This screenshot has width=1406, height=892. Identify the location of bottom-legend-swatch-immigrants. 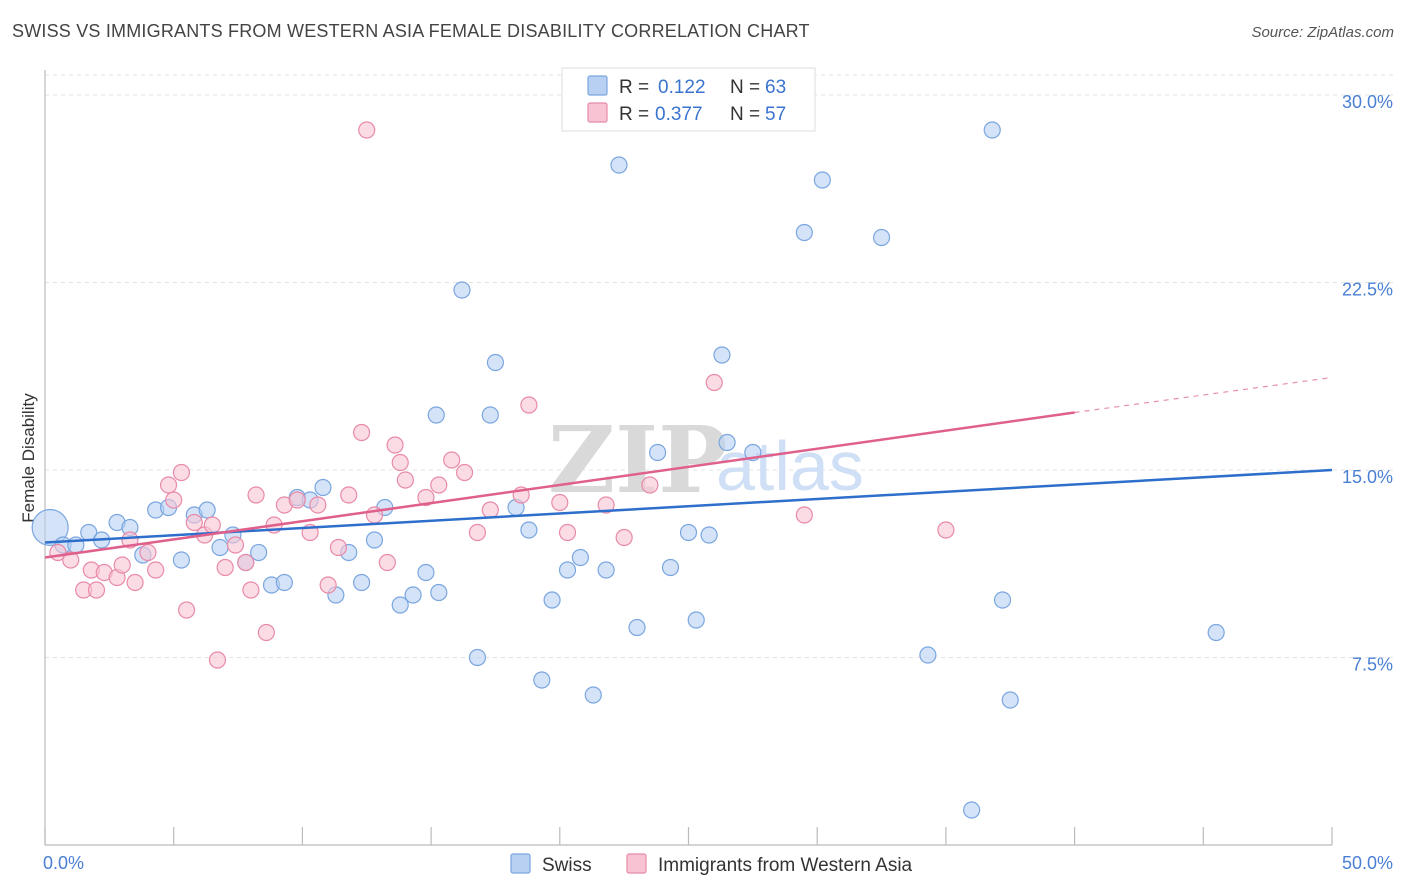
(636, 863).